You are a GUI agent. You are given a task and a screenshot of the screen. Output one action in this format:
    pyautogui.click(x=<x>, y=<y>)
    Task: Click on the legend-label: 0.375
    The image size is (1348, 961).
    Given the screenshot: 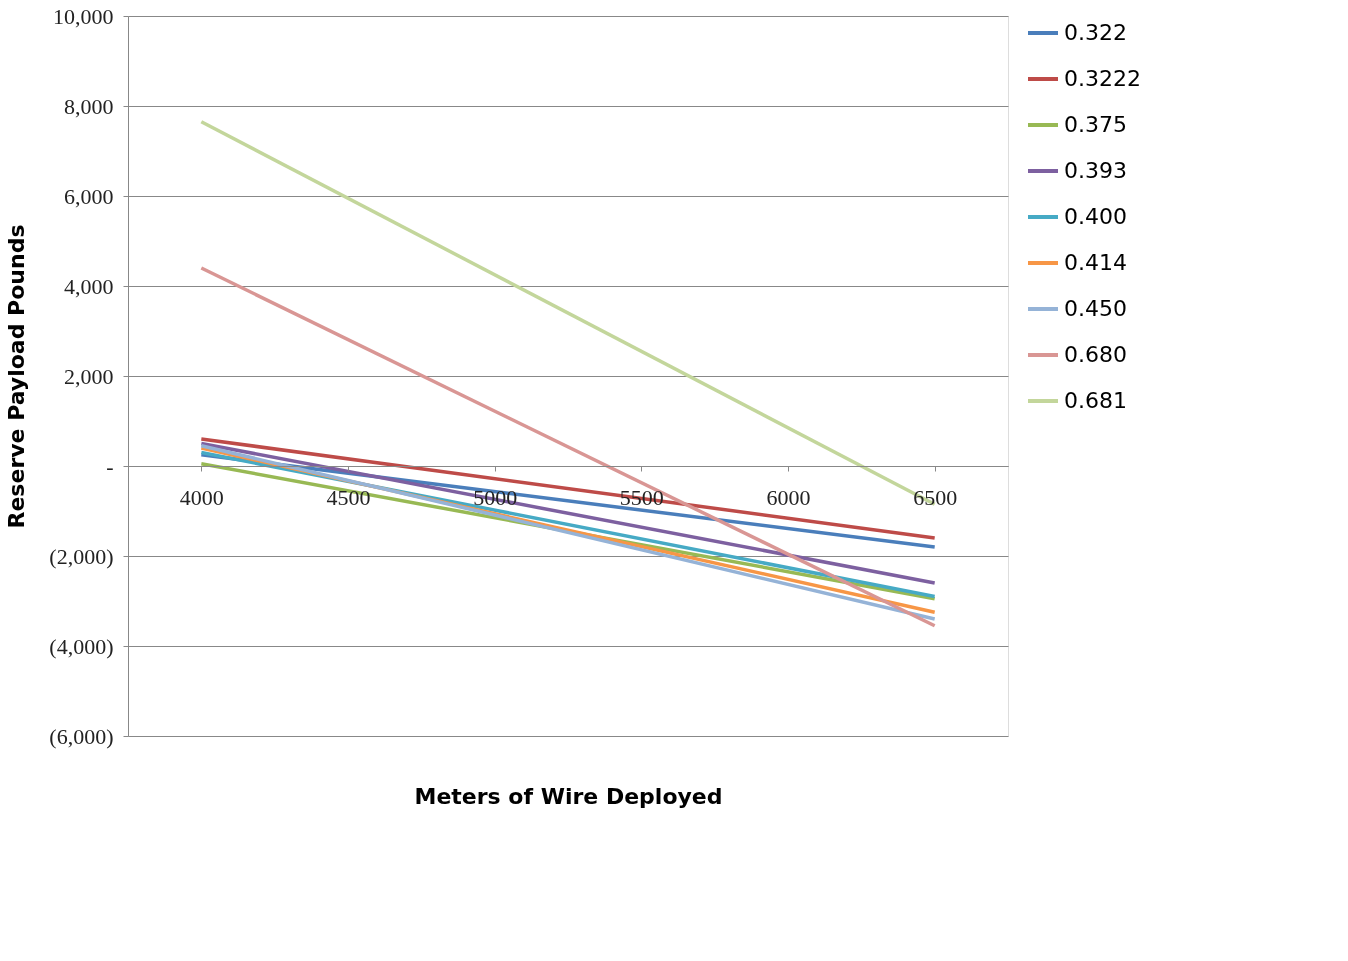 What is the action you would take?
    pyautogui.click(x=1095, y=124)
    